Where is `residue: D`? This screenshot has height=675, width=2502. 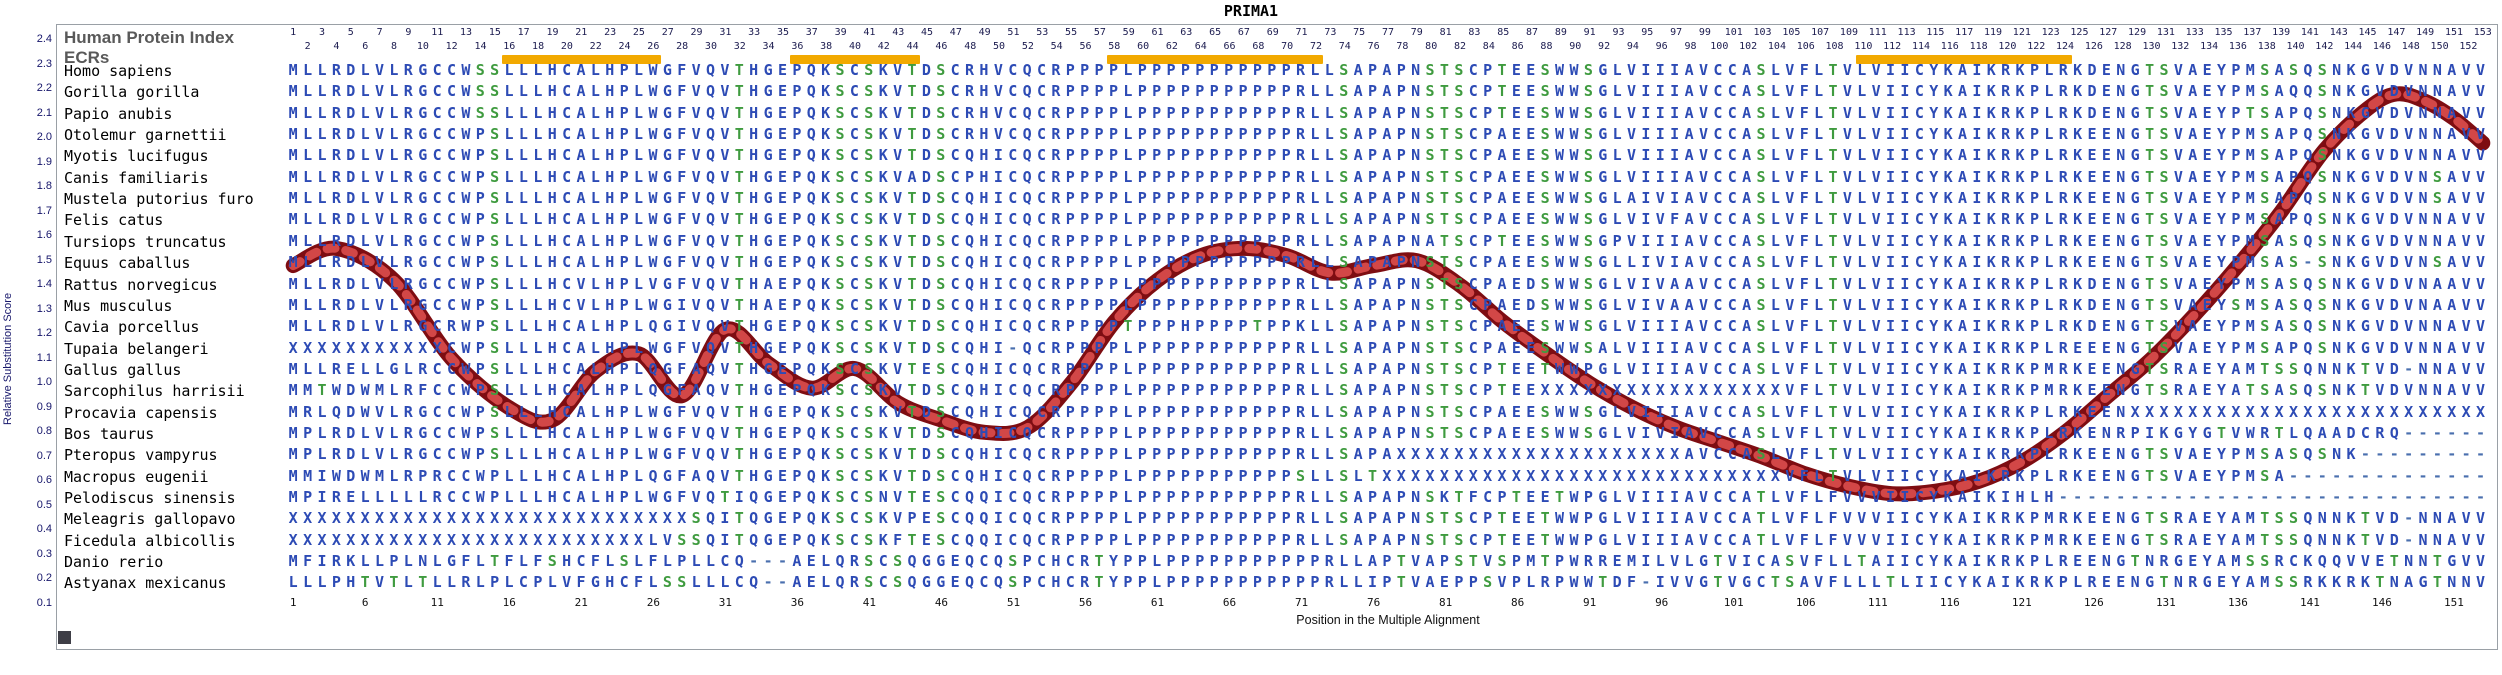
residue: D is located at coordinates (2092, 70).